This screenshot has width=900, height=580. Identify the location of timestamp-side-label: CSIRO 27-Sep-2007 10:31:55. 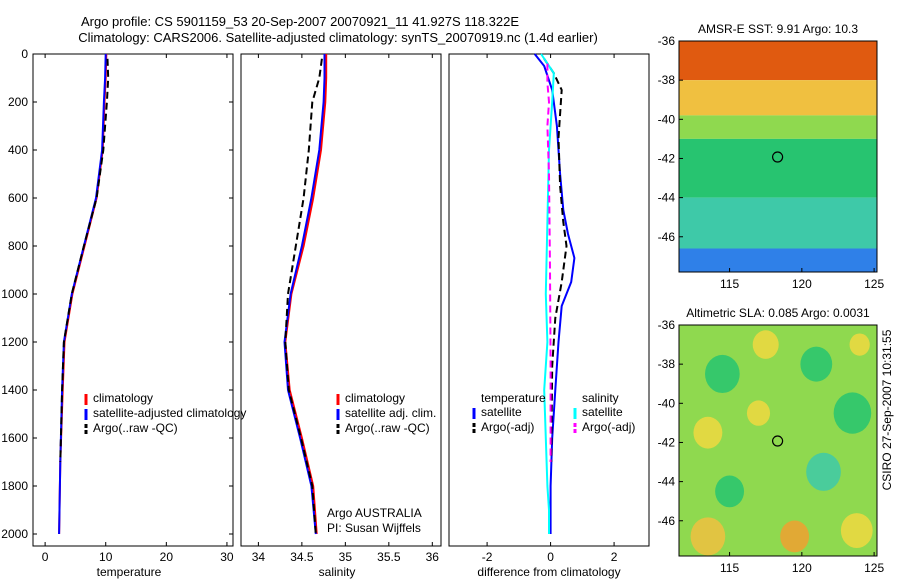
(887, 409).